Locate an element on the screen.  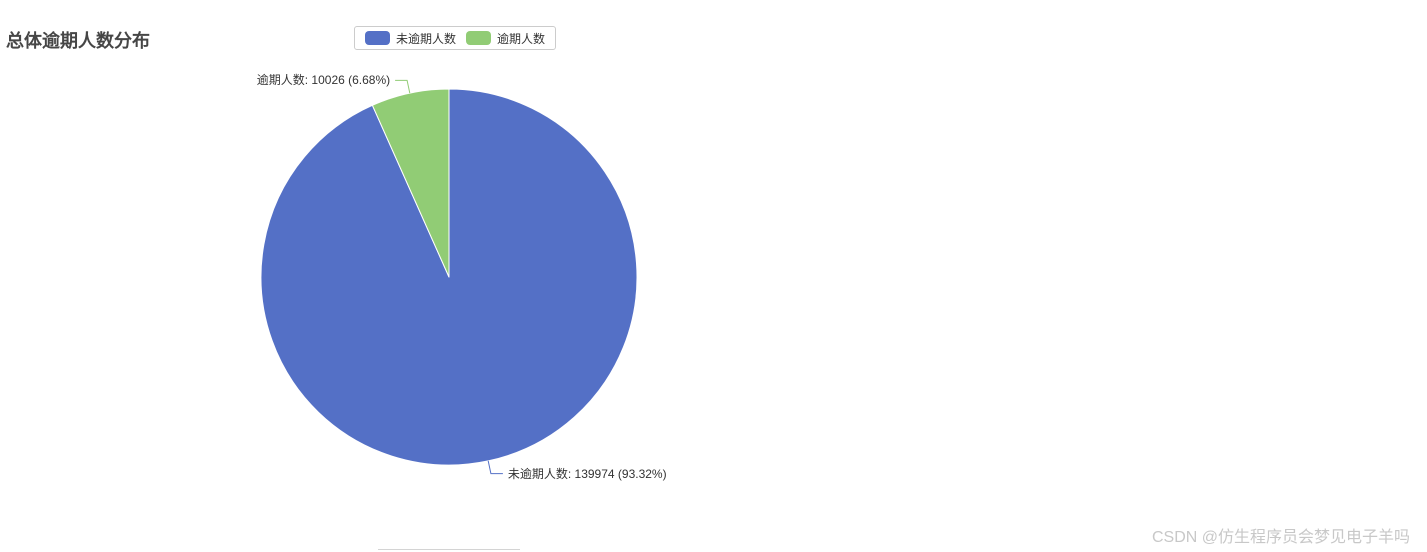
legend-box: 未逾期人数 逾期人数 is located at coordinates (455, 38).